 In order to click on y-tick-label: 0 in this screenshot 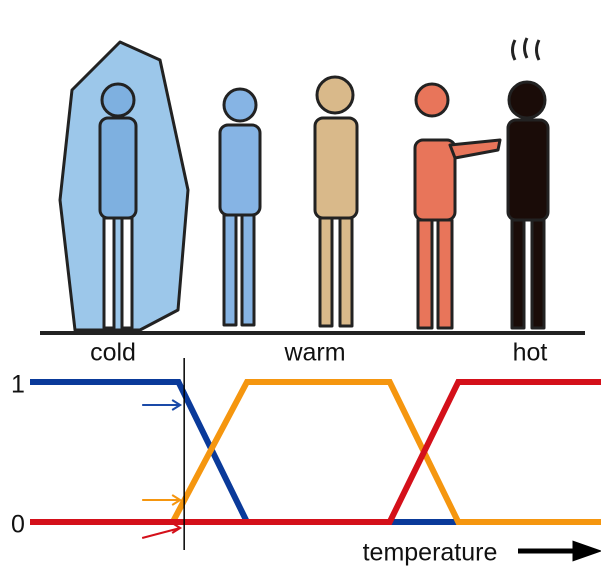, I will do `click(18, 525)`.